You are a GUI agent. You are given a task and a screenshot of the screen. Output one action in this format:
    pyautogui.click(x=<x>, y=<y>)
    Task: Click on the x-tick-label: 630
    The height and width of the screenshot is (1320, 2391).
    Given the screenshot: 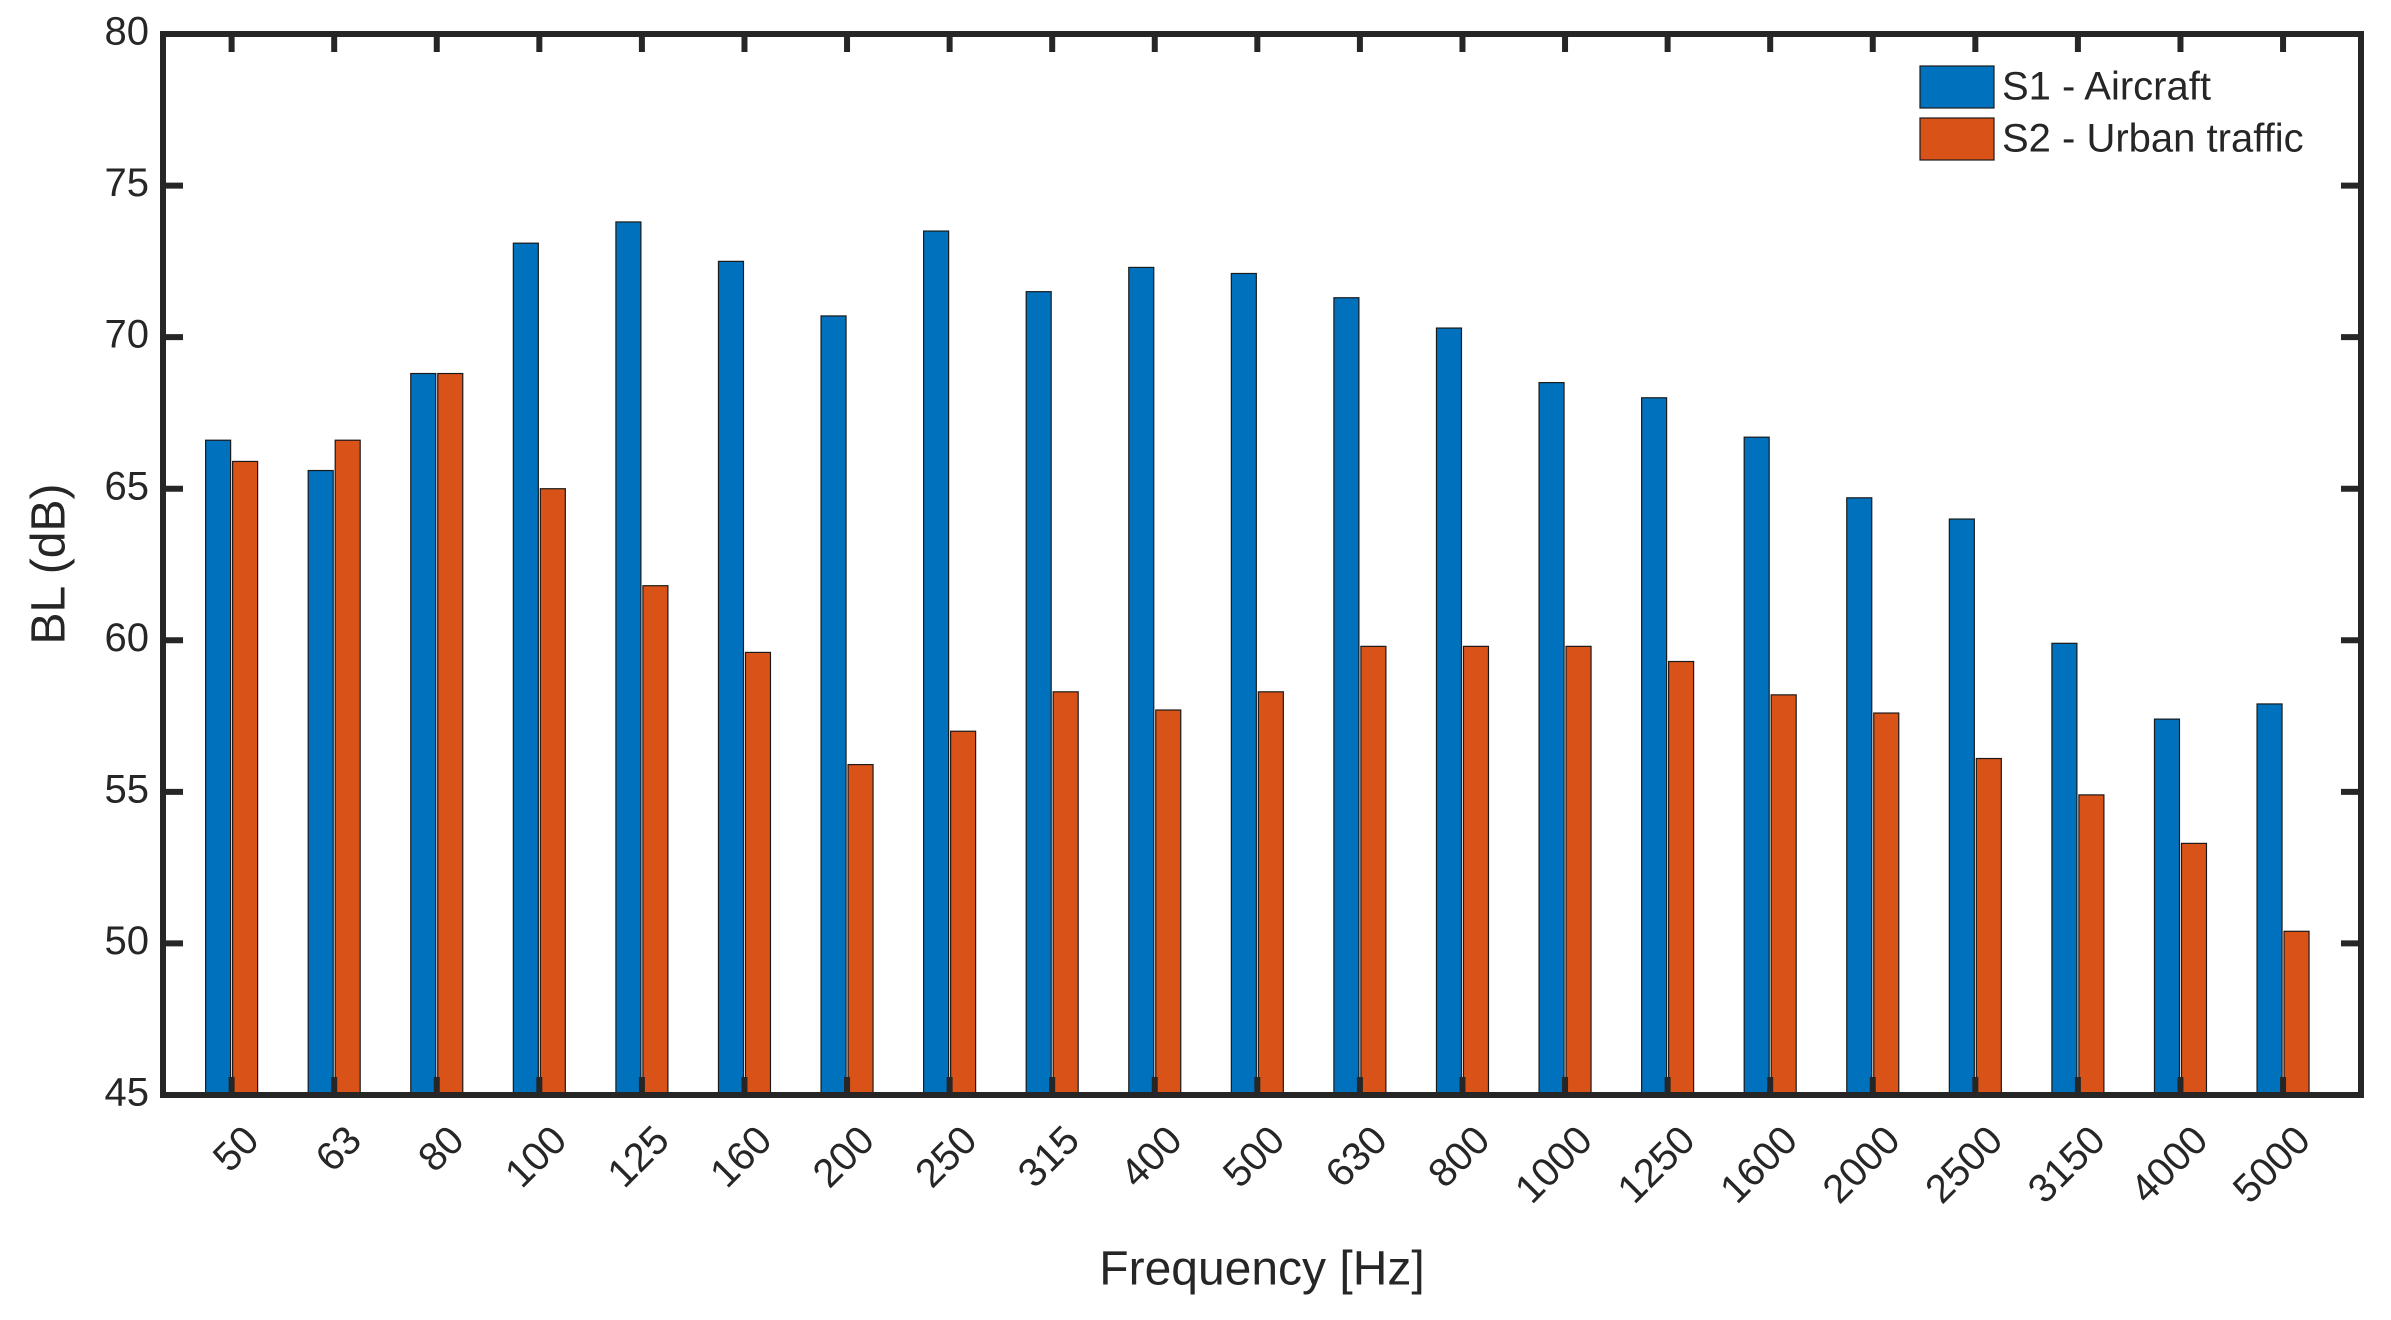 What is the action you would take?
    pyautogui.click(x=1356, y=1157)
    